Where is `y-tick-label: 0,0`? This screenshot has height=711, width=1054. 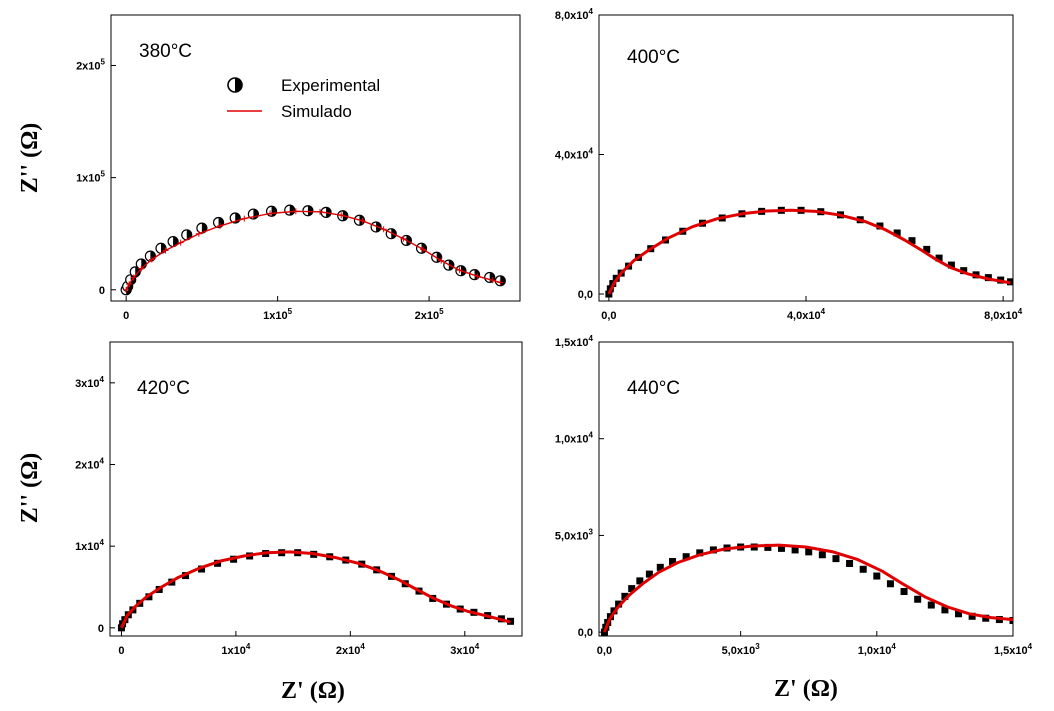
y-tick-label: 0,0 is located at coordinates (585, 295).